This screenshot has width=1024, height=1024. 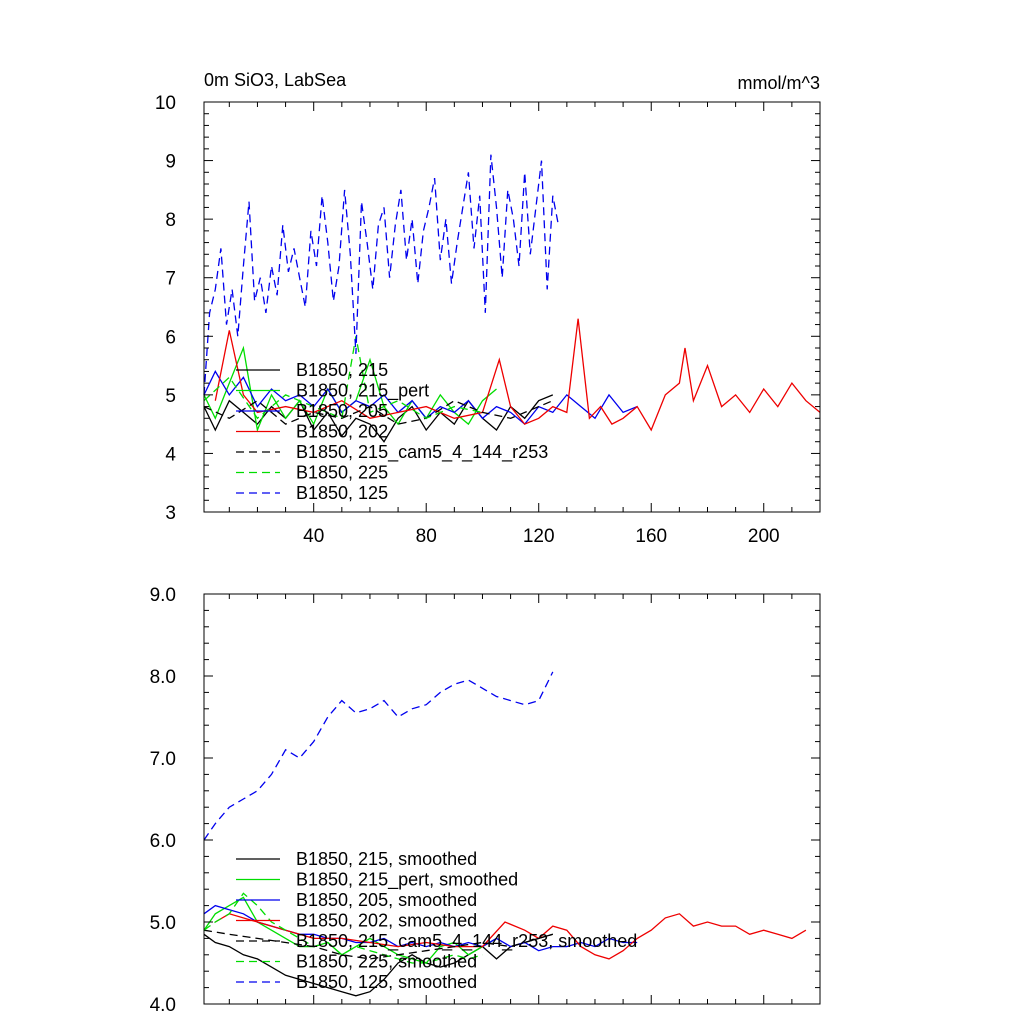 What do you see at coordinates (362, 391) in the screenshot?
I see `legend-label: B1850, 215_pert` at bounding box center [362, 391].